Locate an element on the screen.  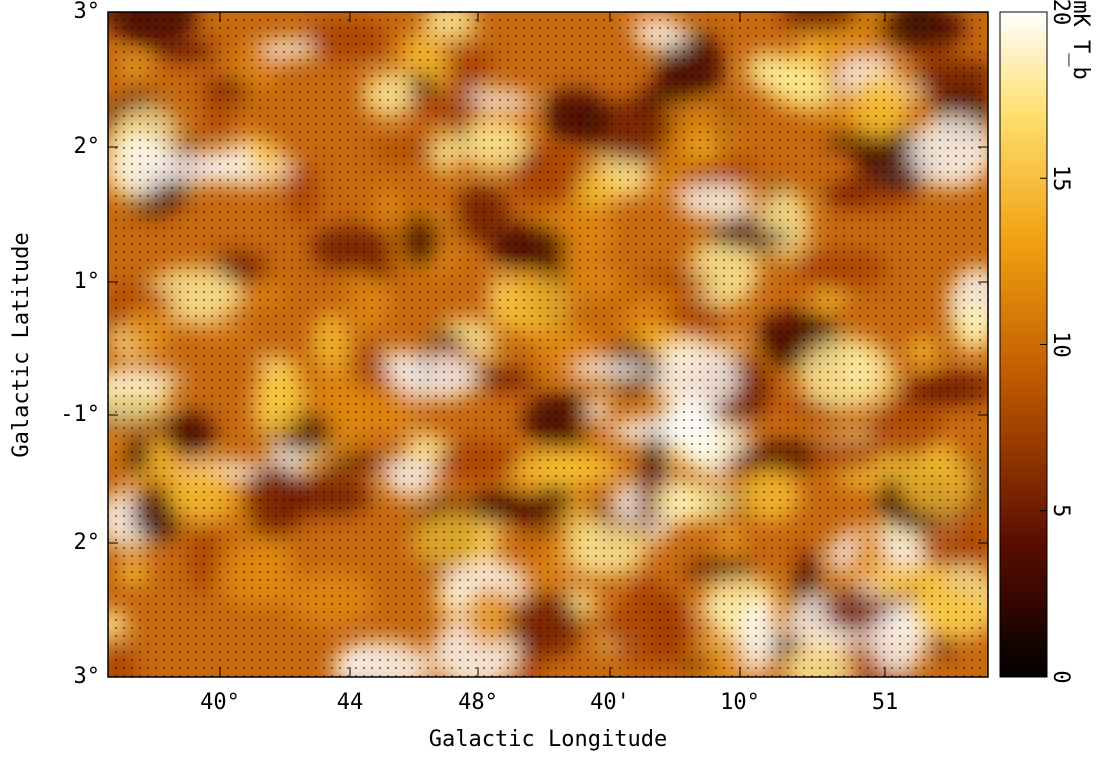
x-axis-label: Galactic Longitude is located at coordinates (548, 739).